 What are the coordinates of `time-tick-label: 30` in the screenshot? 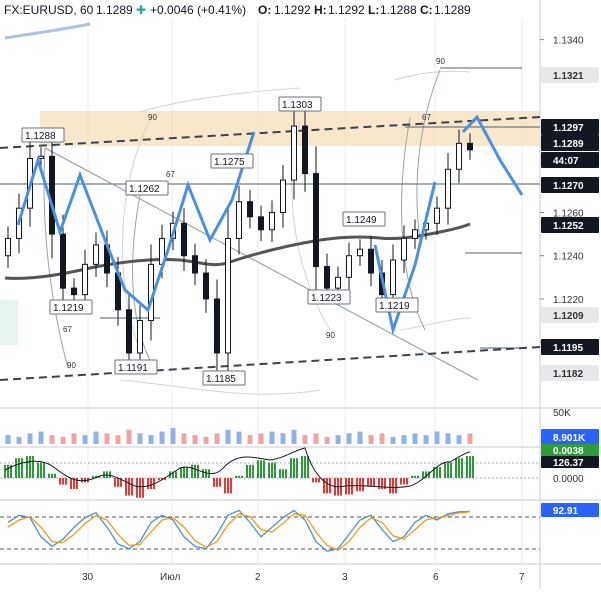 It's located at (88, 577).